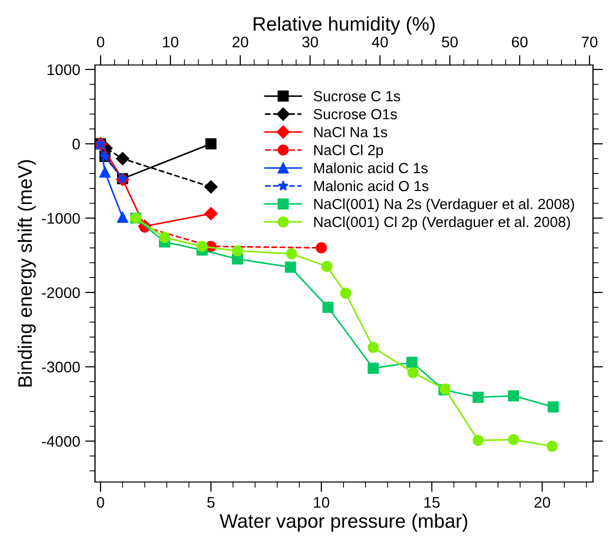 The width and height of the screenshot is (608, 541). I want to click on x2-axis-title: Relative humidity (%), so click(344, 25).